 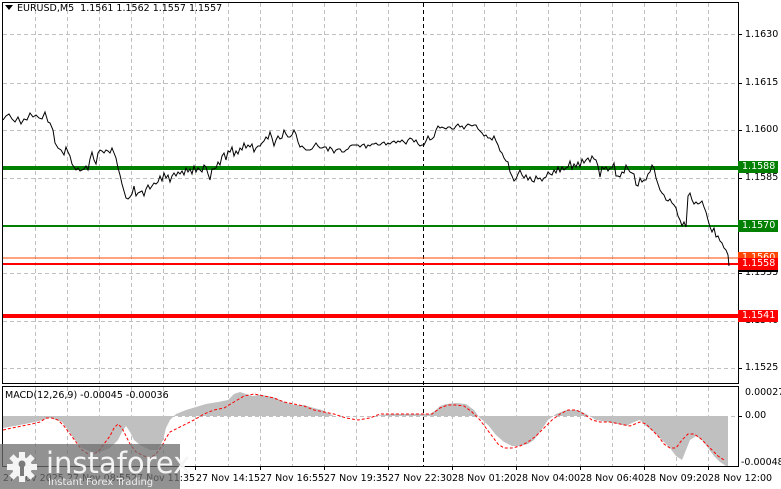 What do you see at coordinates (676, 478) in the screenshot?
I see `time-label: 28 Nov 09:20` at bounding box center [676, 478].